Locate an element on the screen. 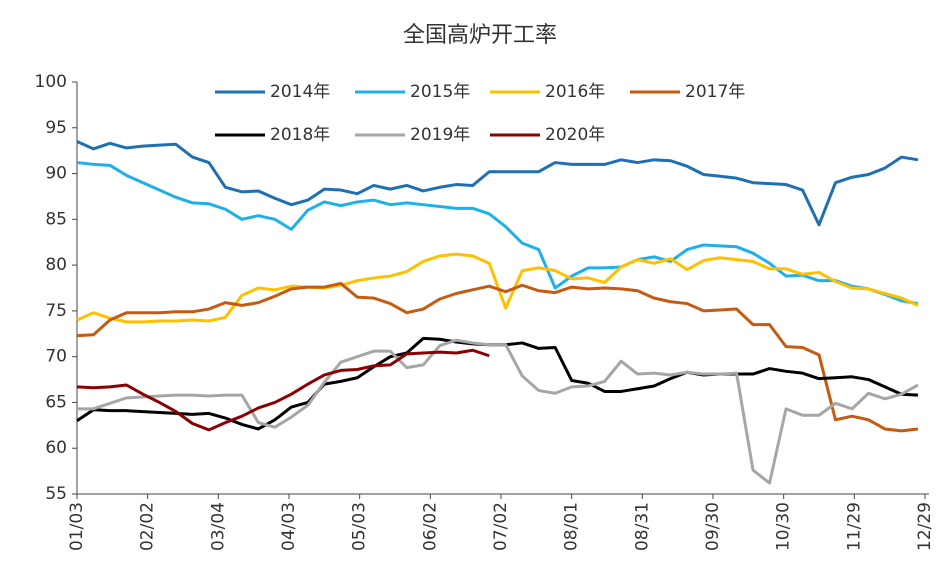  y-tick-label: 70 is located at coordinates (56, 357).